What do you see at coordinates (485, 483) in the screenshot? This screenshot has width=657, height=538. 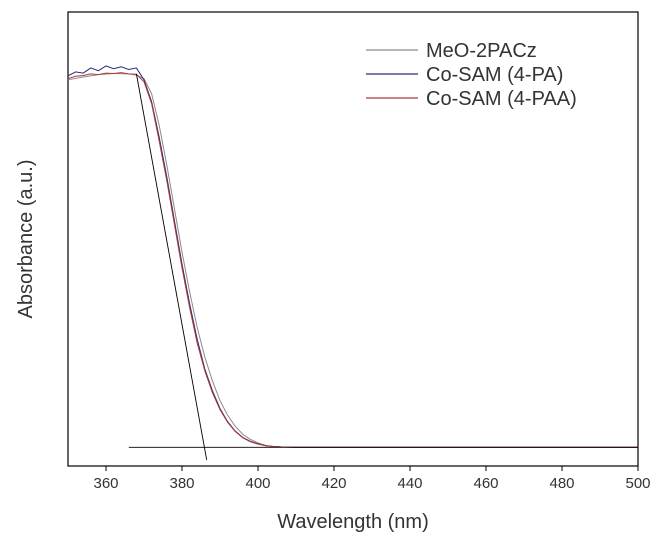 I see `x-tick-label: 460` at bounding box center [485, 483].